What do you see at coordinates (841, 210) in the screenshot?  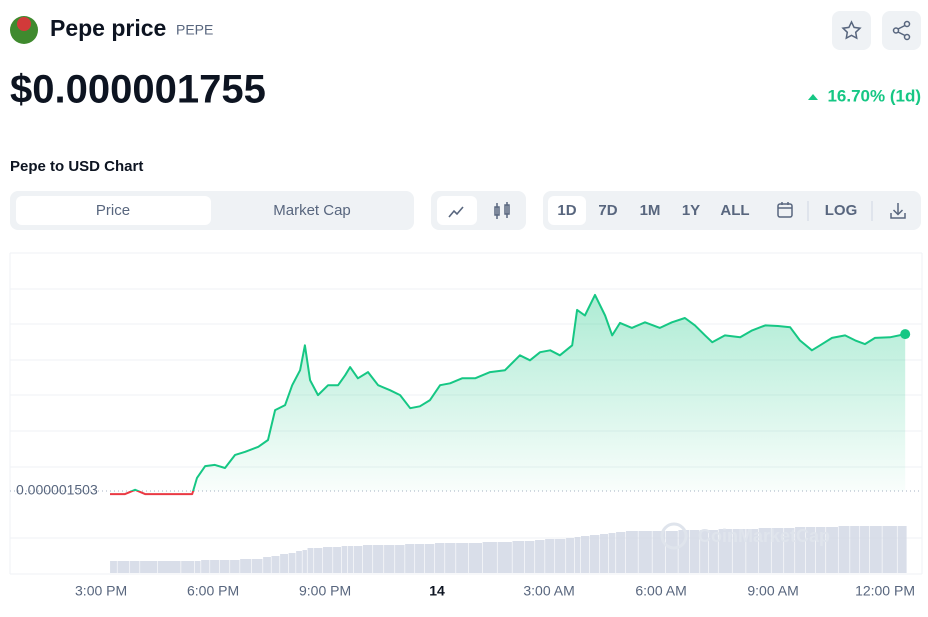 I see `log-button: LOG` at bounding box center [841, 210].